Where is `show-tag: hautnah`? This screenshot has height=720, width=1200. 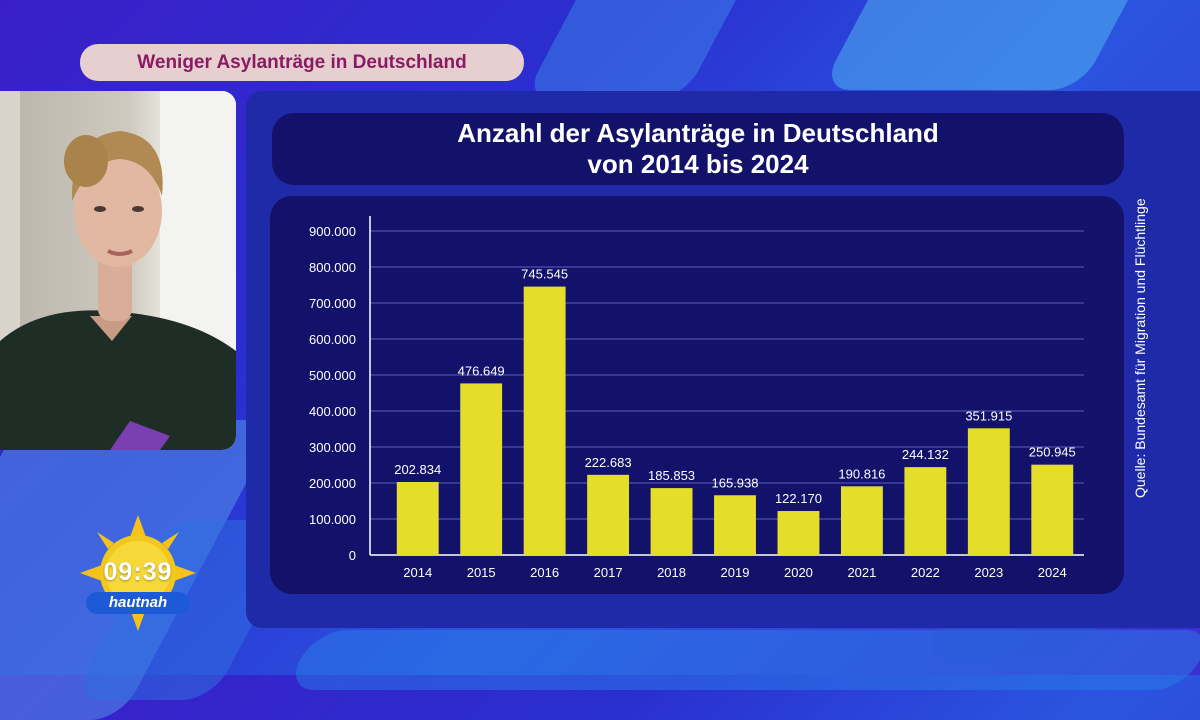
show-tag: hautnah is located at coordinates (138, 603).